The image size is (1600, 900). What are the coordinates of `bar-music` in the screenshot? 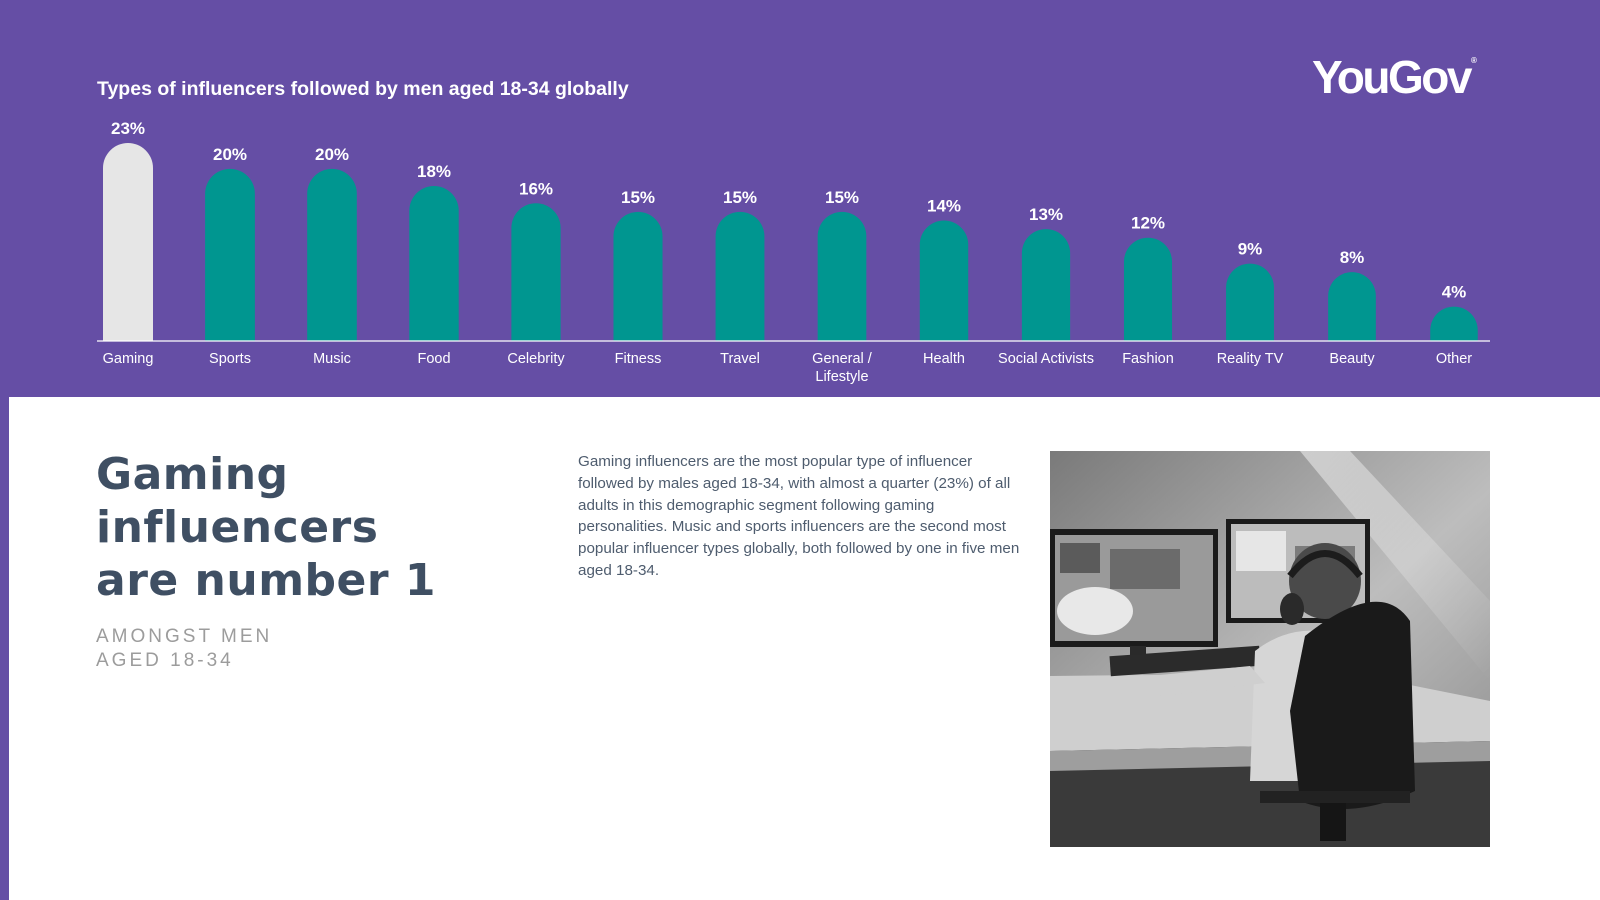 It's located at (332, 254).